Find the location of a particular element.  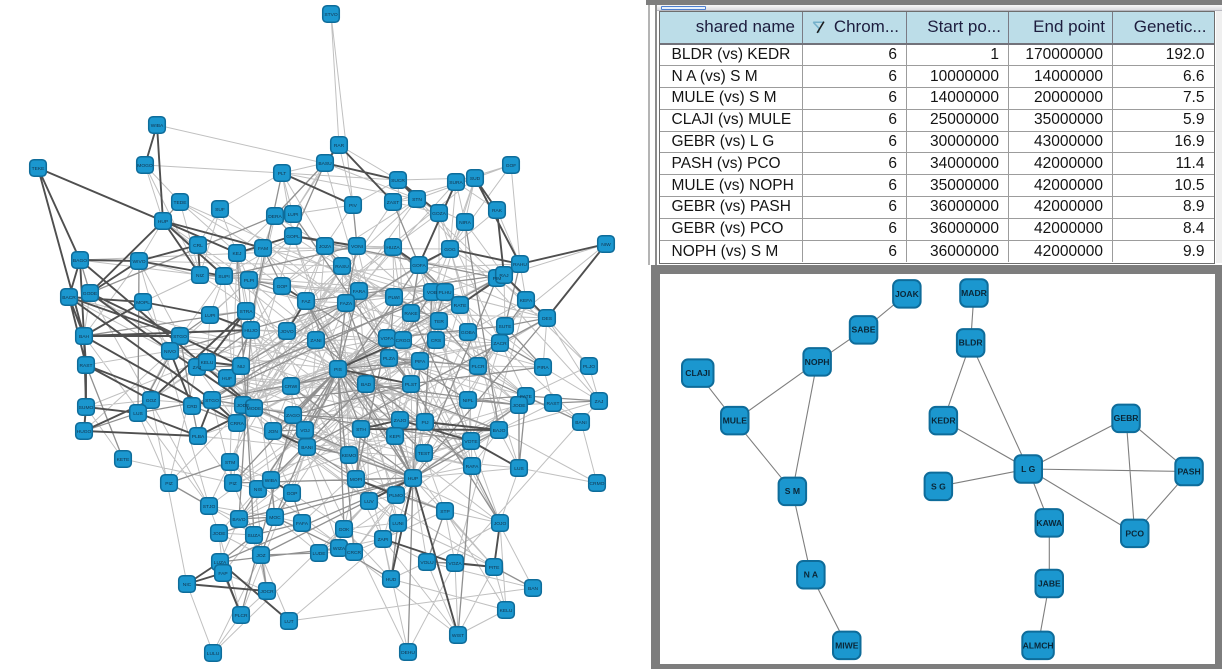

svg-text: JOJO is located at coordinates (500, 524).